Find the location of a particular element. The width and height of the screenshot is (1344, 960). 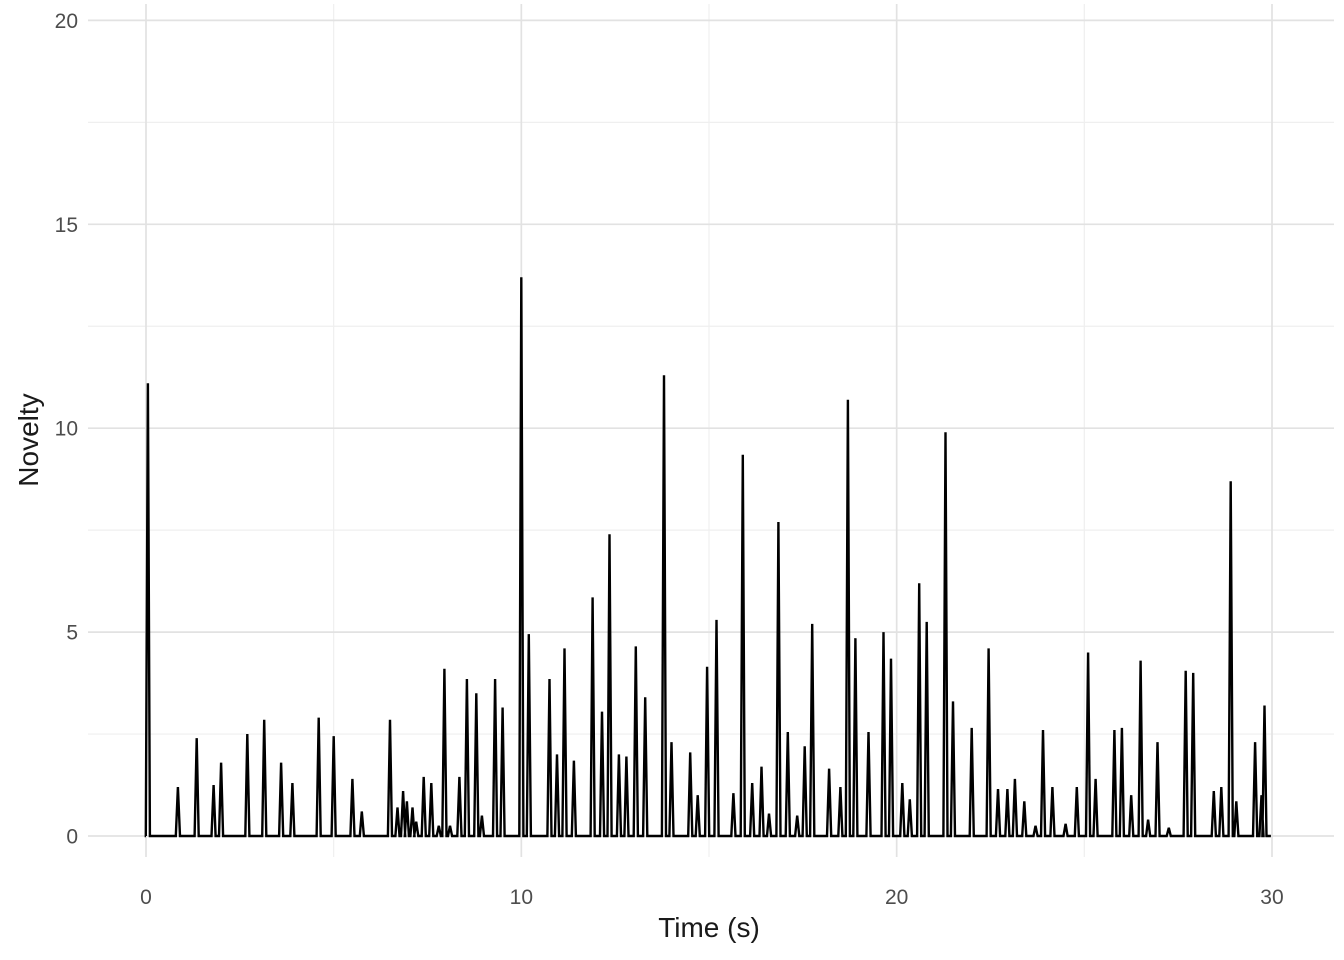

x-tick-label: 20 is located at coordinates (896, 897).